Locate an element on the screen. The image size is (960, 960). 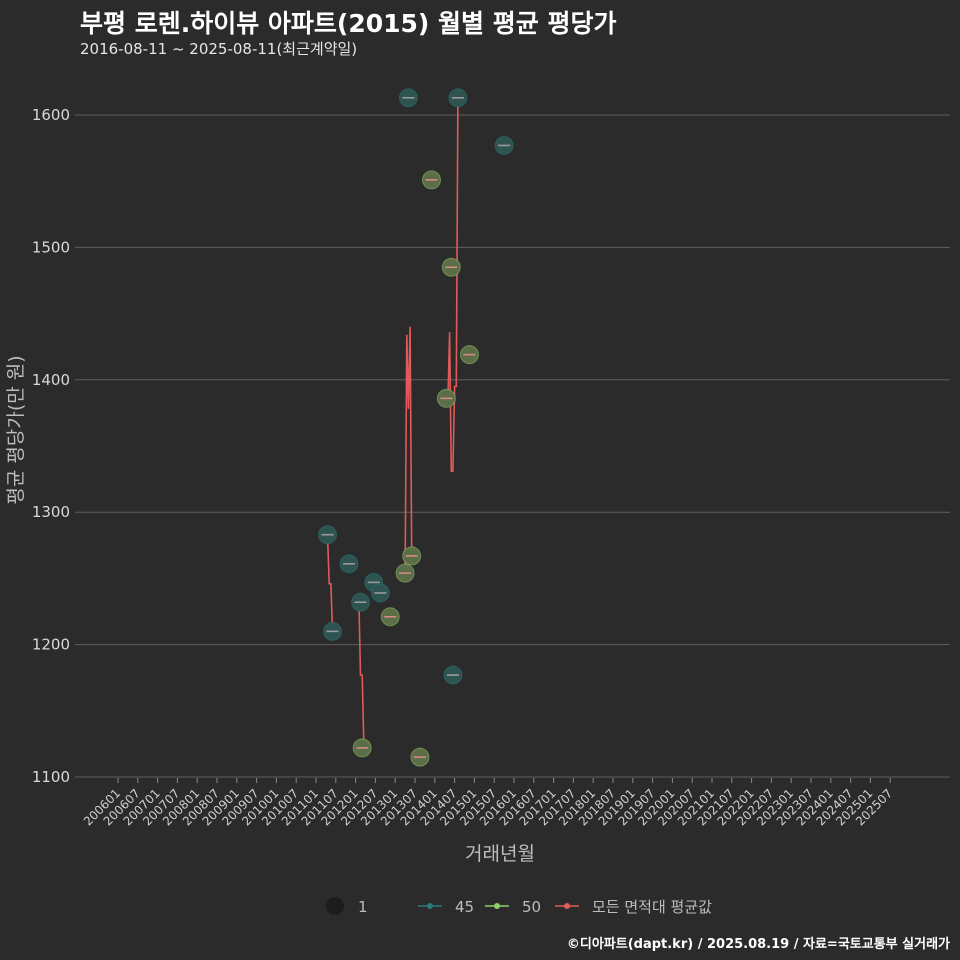
y-tick-label: 1500 is located at coordinates (51, 247).